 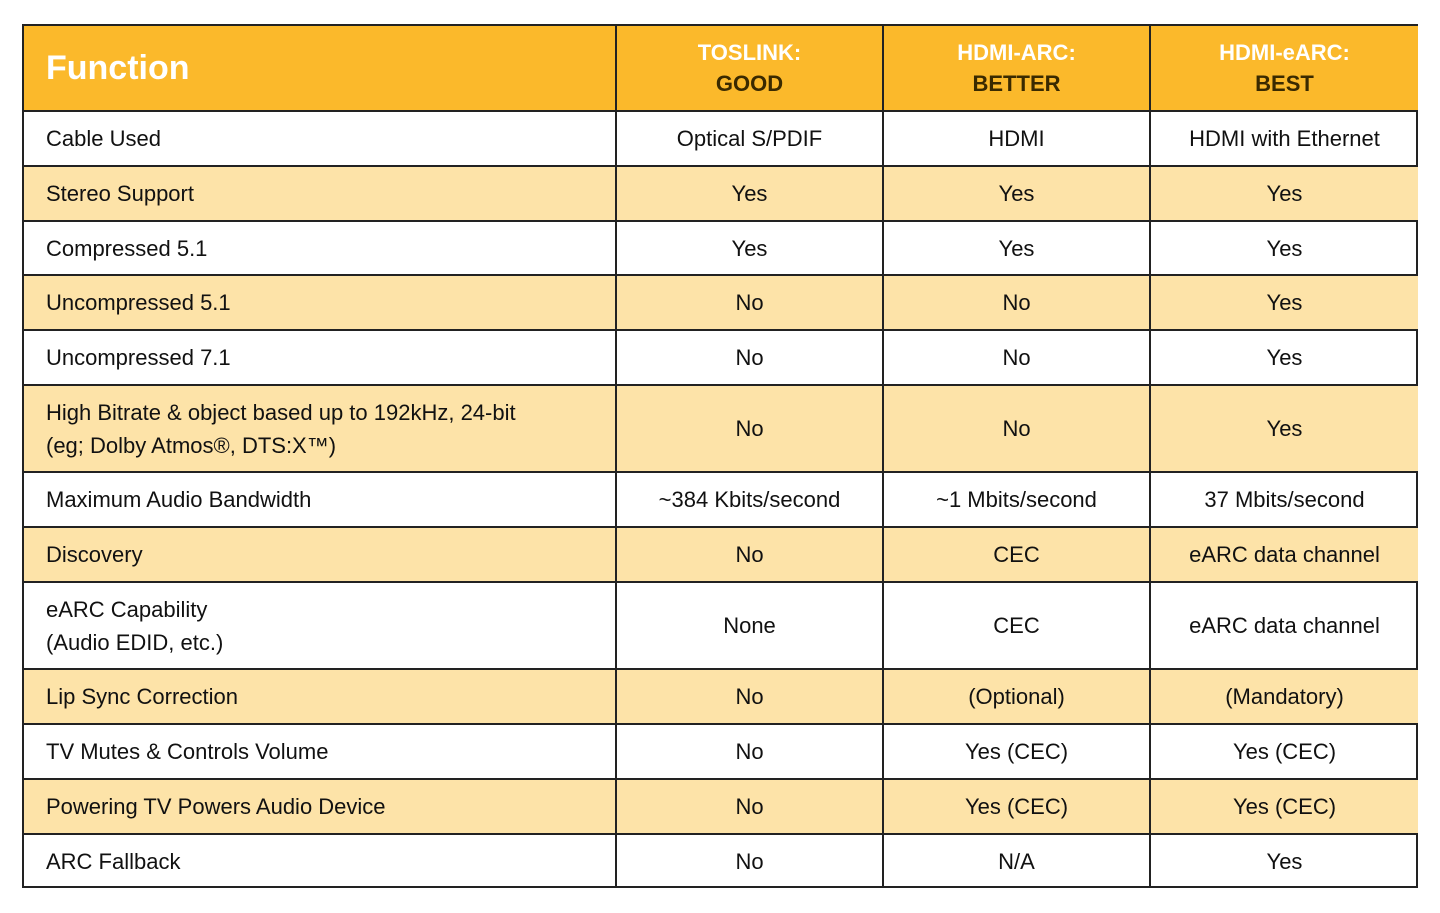 I want to click on cell-text: ~1 Mbits/second, so click(x=1016, y=499).